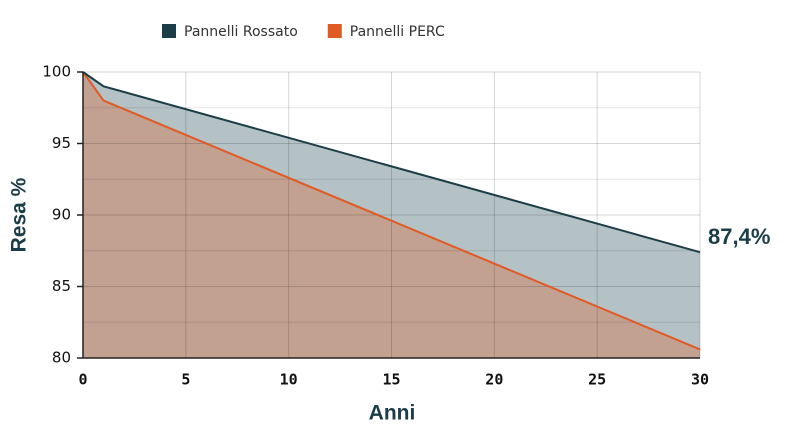 This screenshot has height=438, width=791. Describe the element at coordinates (61, 143) in the screenshot. I see `y-tick-label: 95` at that location.